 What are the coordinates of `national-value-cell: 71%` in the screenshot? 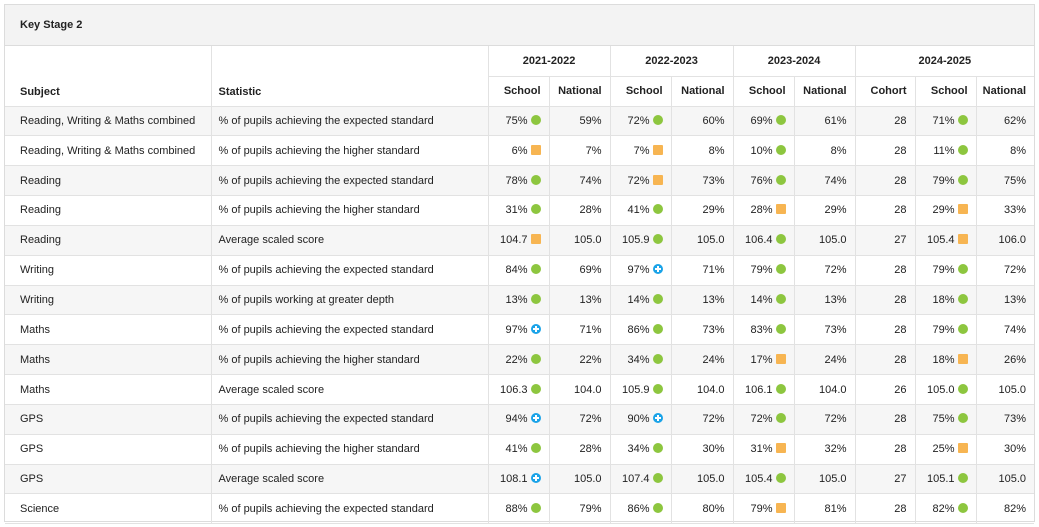 It's located at (702, 270).